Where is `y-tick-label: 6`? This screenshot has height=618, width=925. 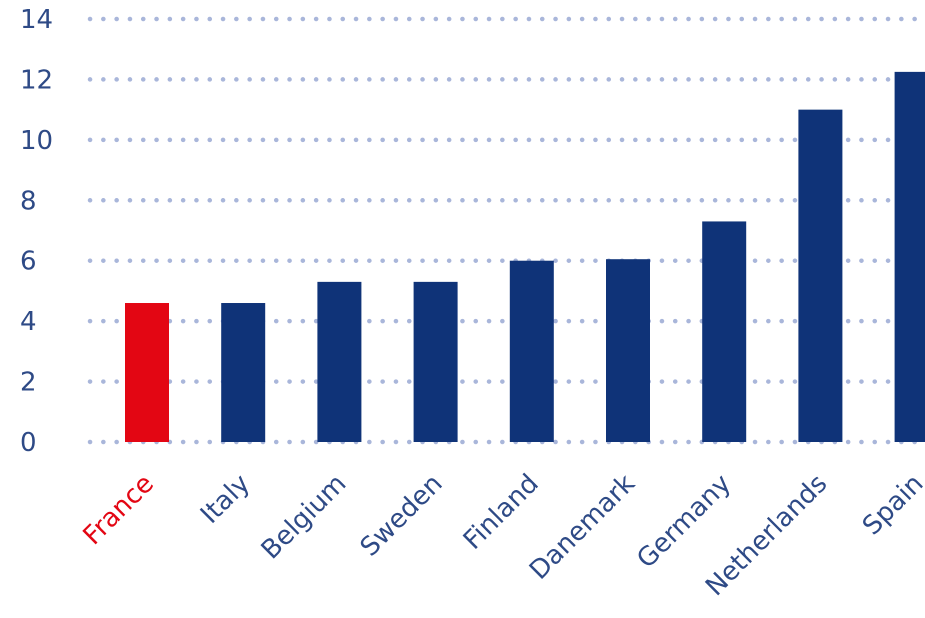
y-tick-label: 6 is located at coordinates (28, 262).